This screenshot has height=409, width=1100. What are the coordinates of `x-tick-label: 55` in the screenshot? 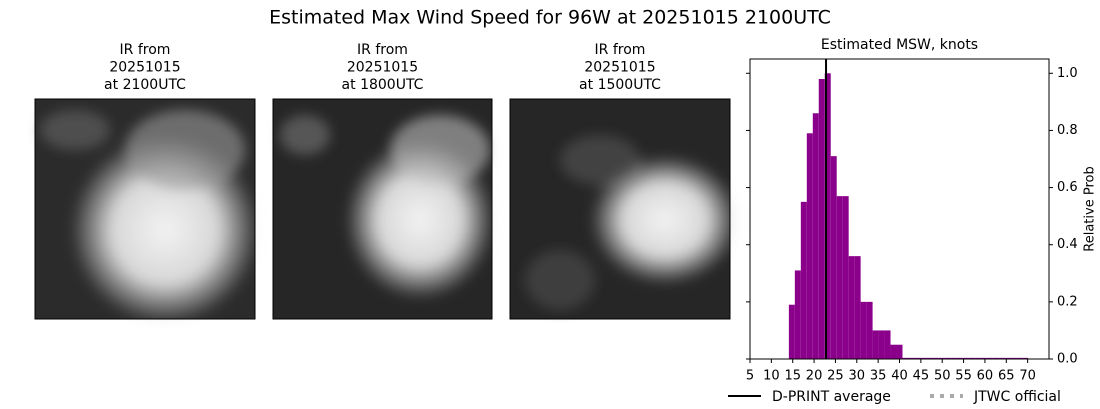 It's located at (963, 376).